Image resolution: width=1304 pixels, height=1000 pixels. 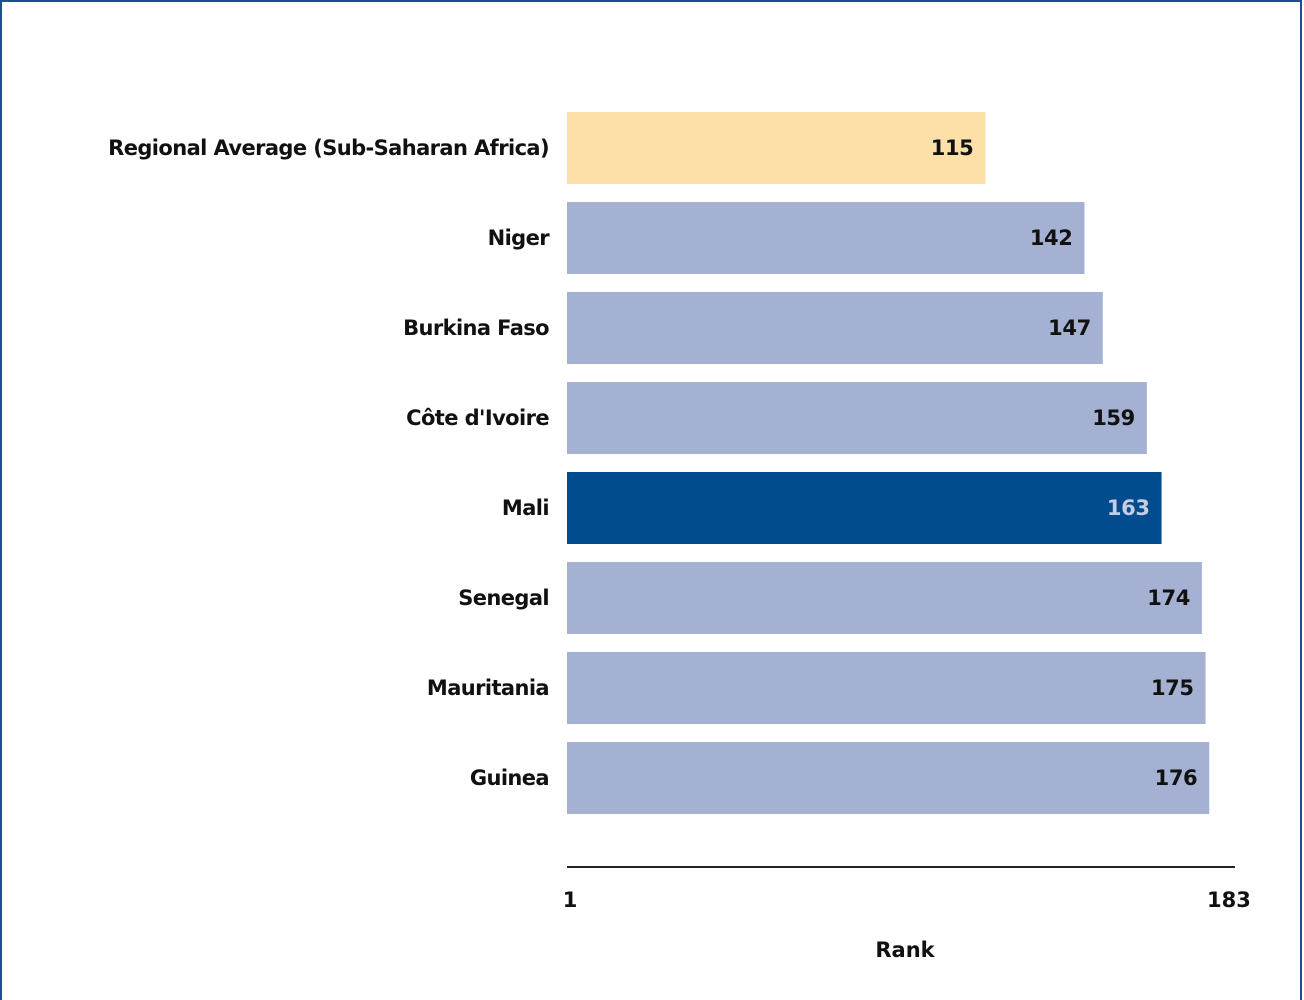 What do you see at coordinates (1176, 778) in the screenshot?
I see `value-label: 176` at bounding box center [1176, 778].